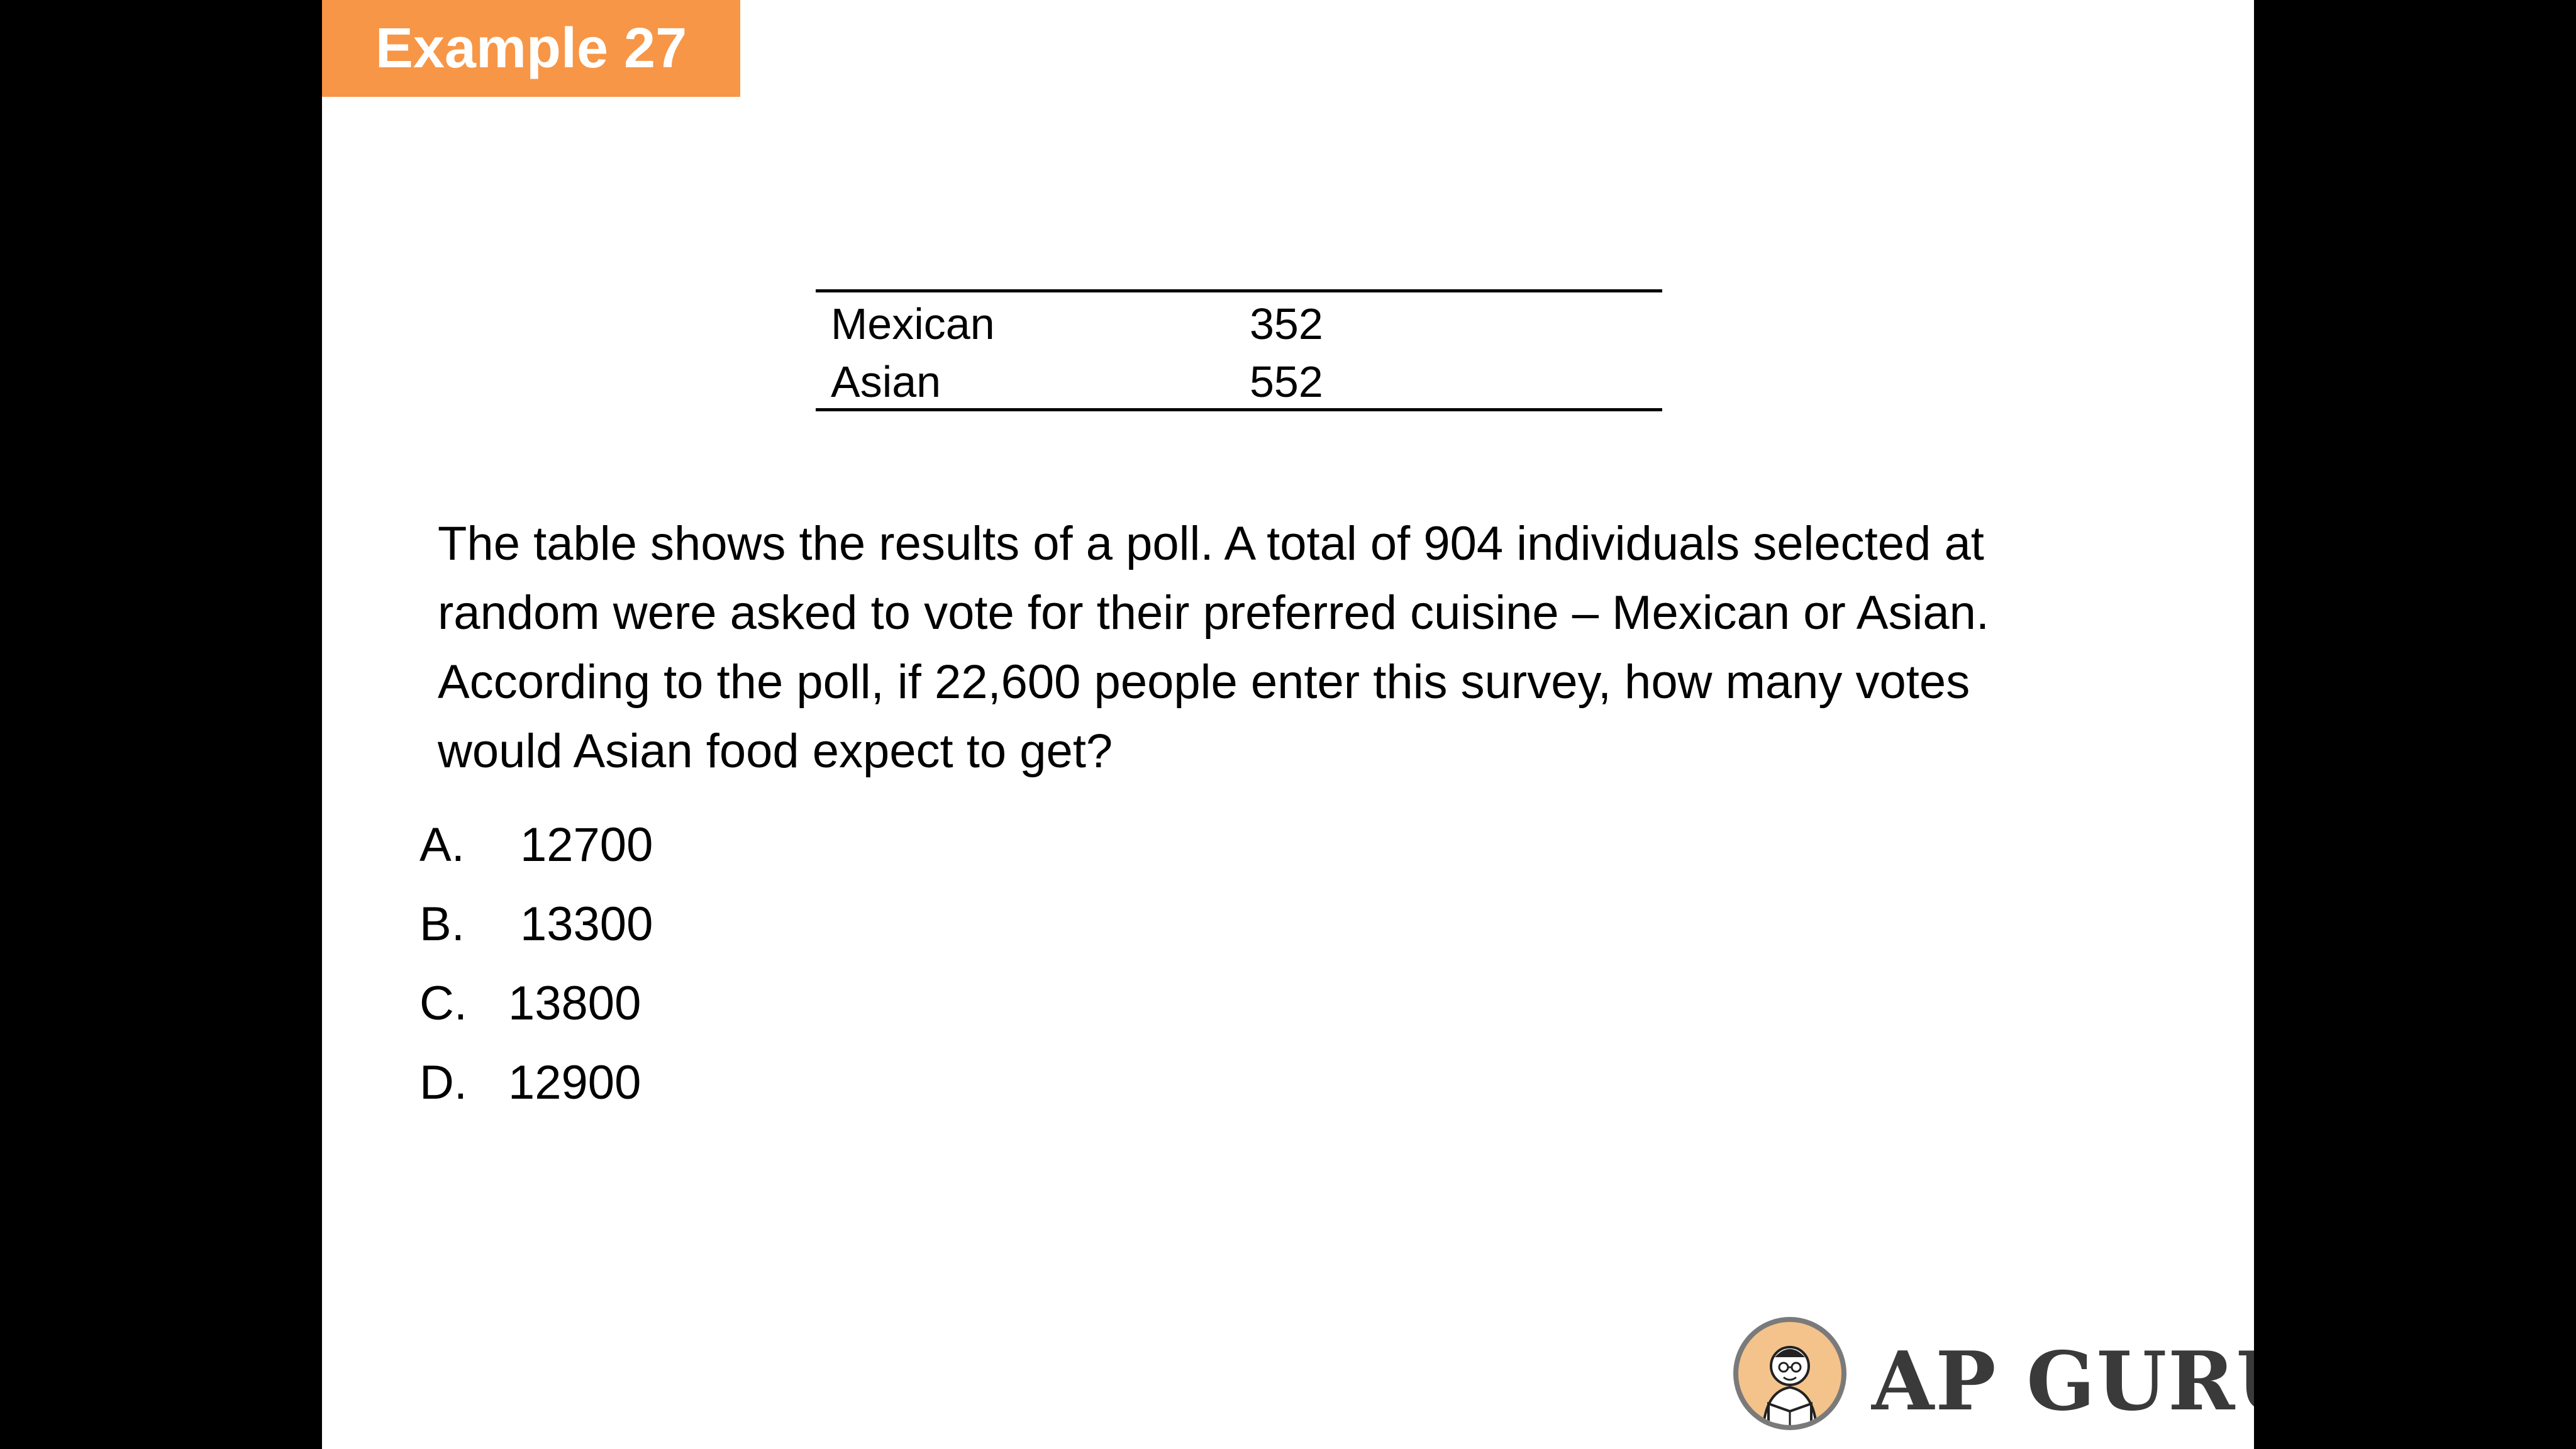  Describe the element at coordinates (442, 924) in the screenshot. I see `option-letter: B.` at that location.